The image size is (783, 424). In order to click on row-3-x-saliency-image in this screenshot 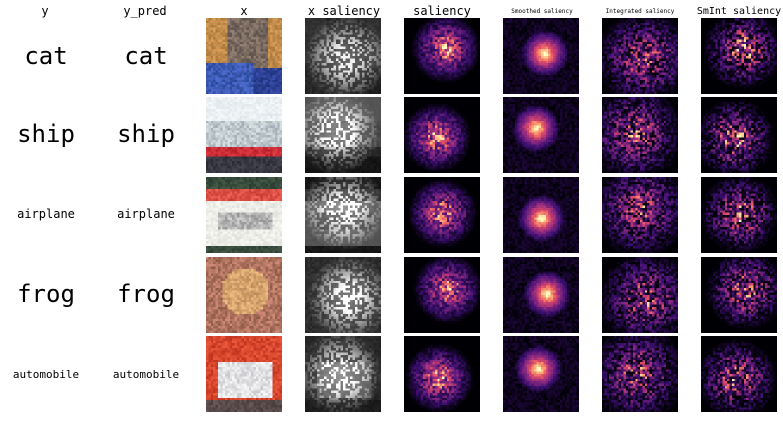, I will do `click(343, 215)`.